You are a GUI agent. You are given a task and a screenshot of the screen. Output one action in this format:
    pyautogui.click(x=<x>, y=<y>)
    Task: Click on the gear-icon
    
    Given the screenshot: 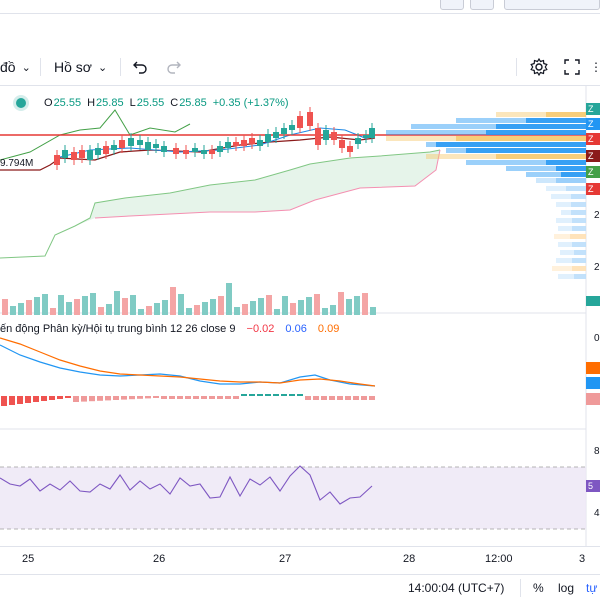 What is the action you would take?
    pyautogui.click(x=539, y=67)
    